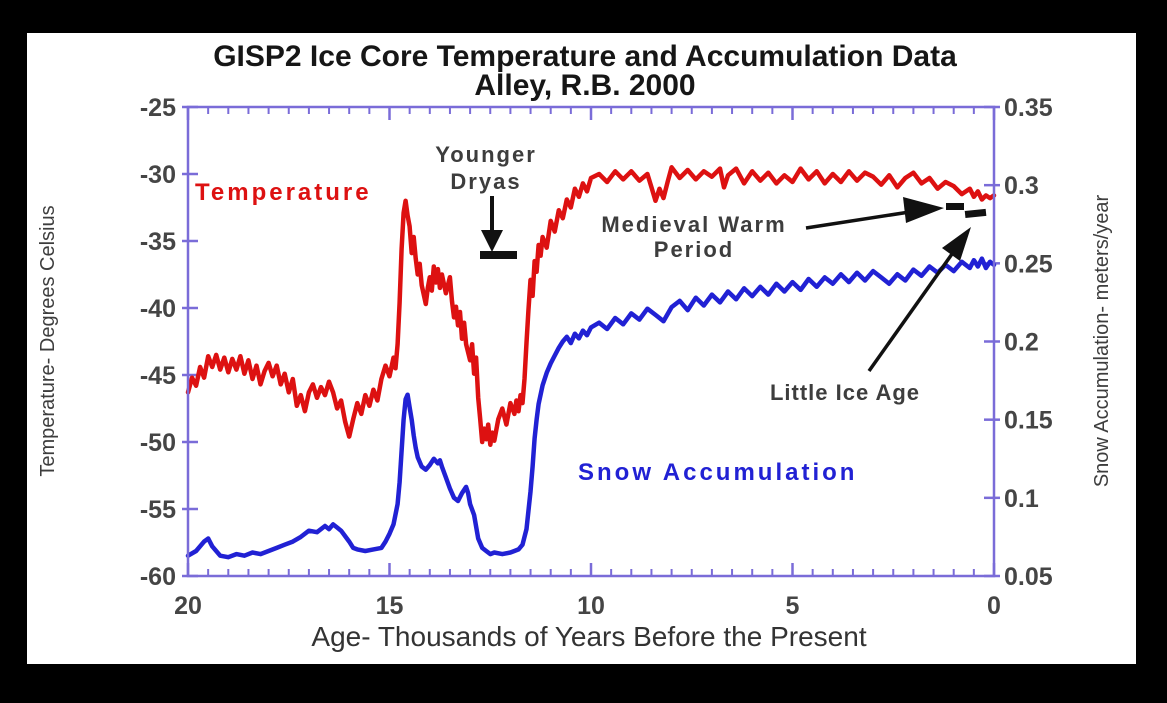 The image size is (1167, 703). I want to click on y-right-tick-label: 0.2, so click(1021, 343).